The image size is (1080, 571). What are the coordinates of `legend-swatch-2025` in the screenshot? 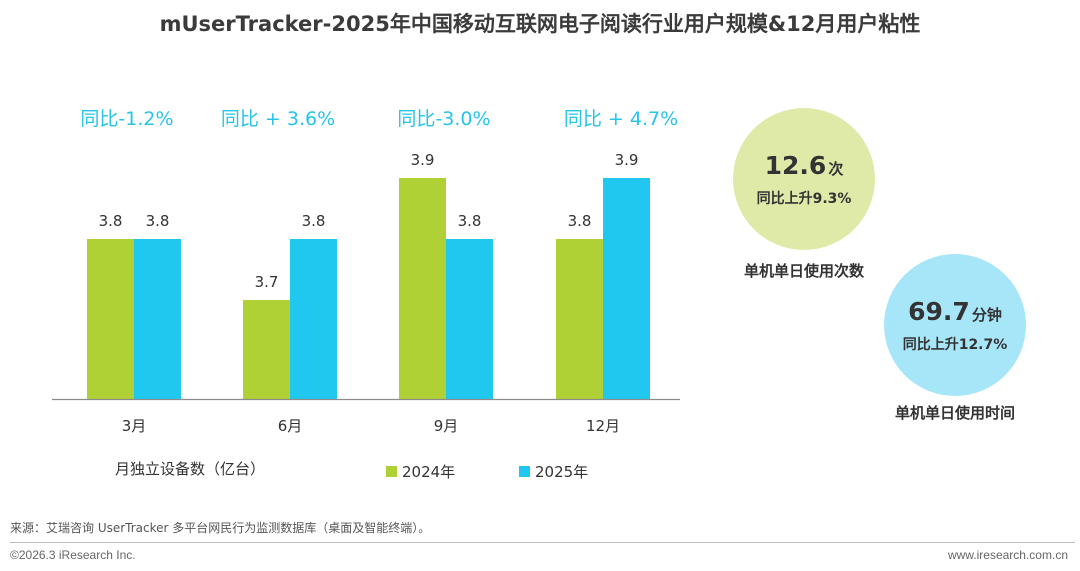 It's located at (524, 471).